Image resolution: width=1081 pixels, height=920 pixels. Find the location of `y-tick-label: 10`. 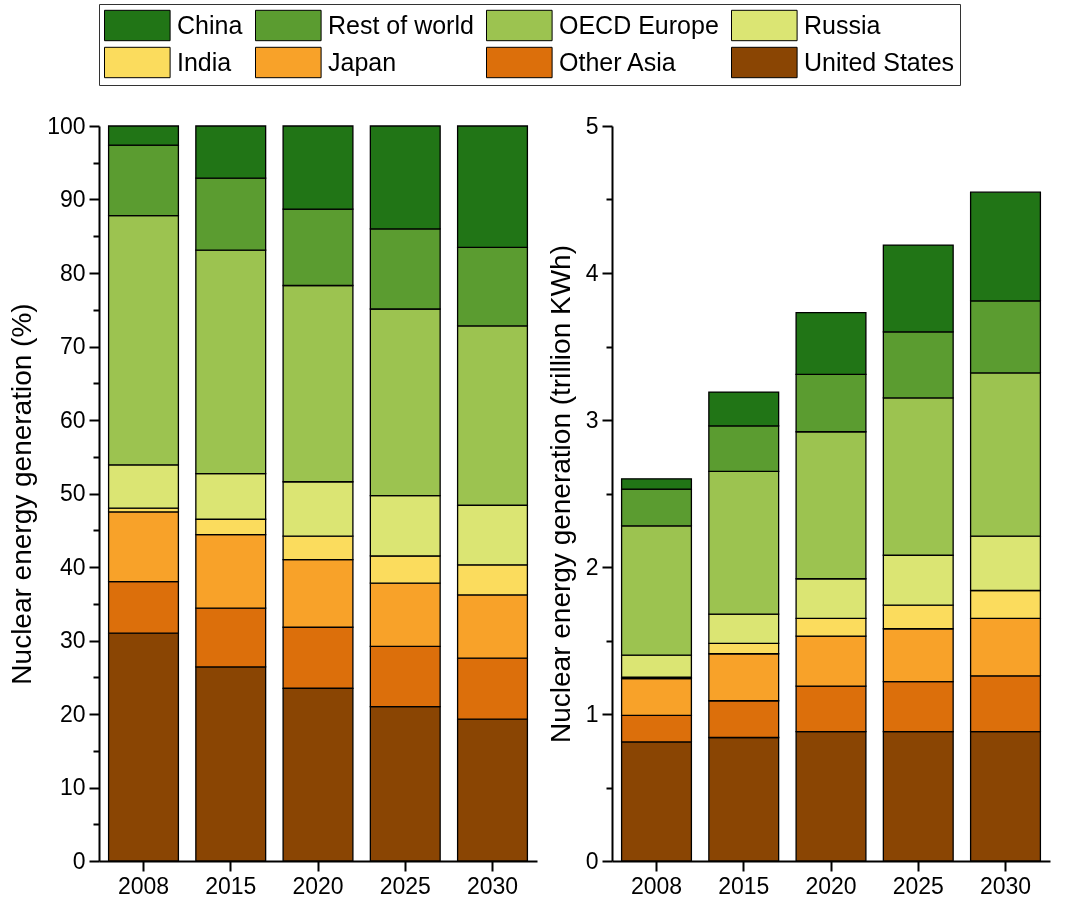

y-tick-label: 10 is located at coordinates (72, 787).